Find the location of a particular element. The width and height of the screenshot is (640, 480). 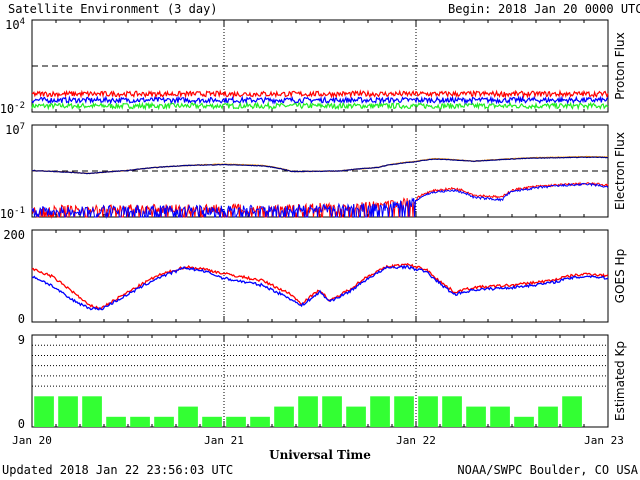

y-axis-label: Estimated Kp is located at coordinates (620, 381).